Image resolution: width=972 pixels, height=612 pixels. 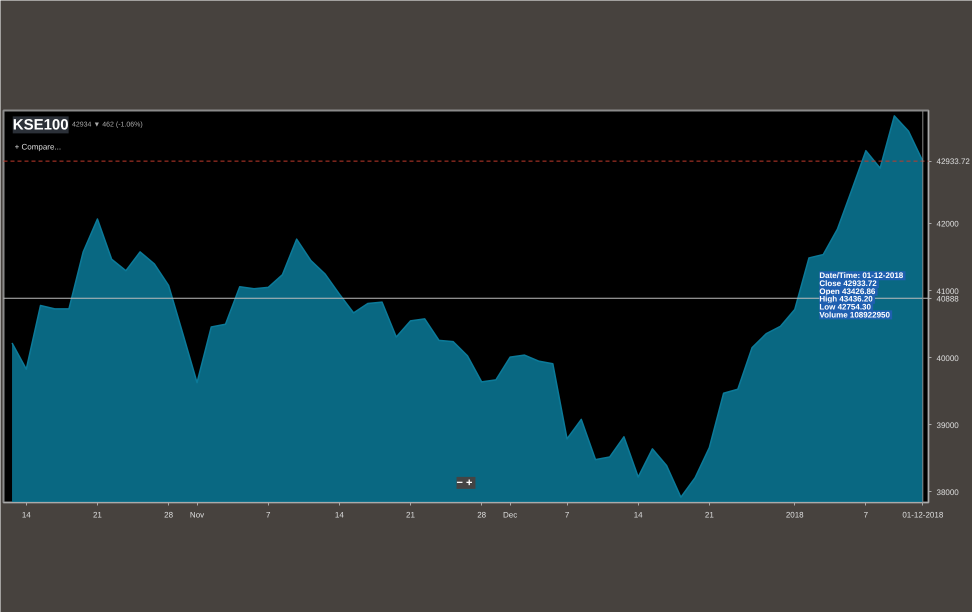 I want to click on x-tick-label: 2018, so click(x=795, y=515).